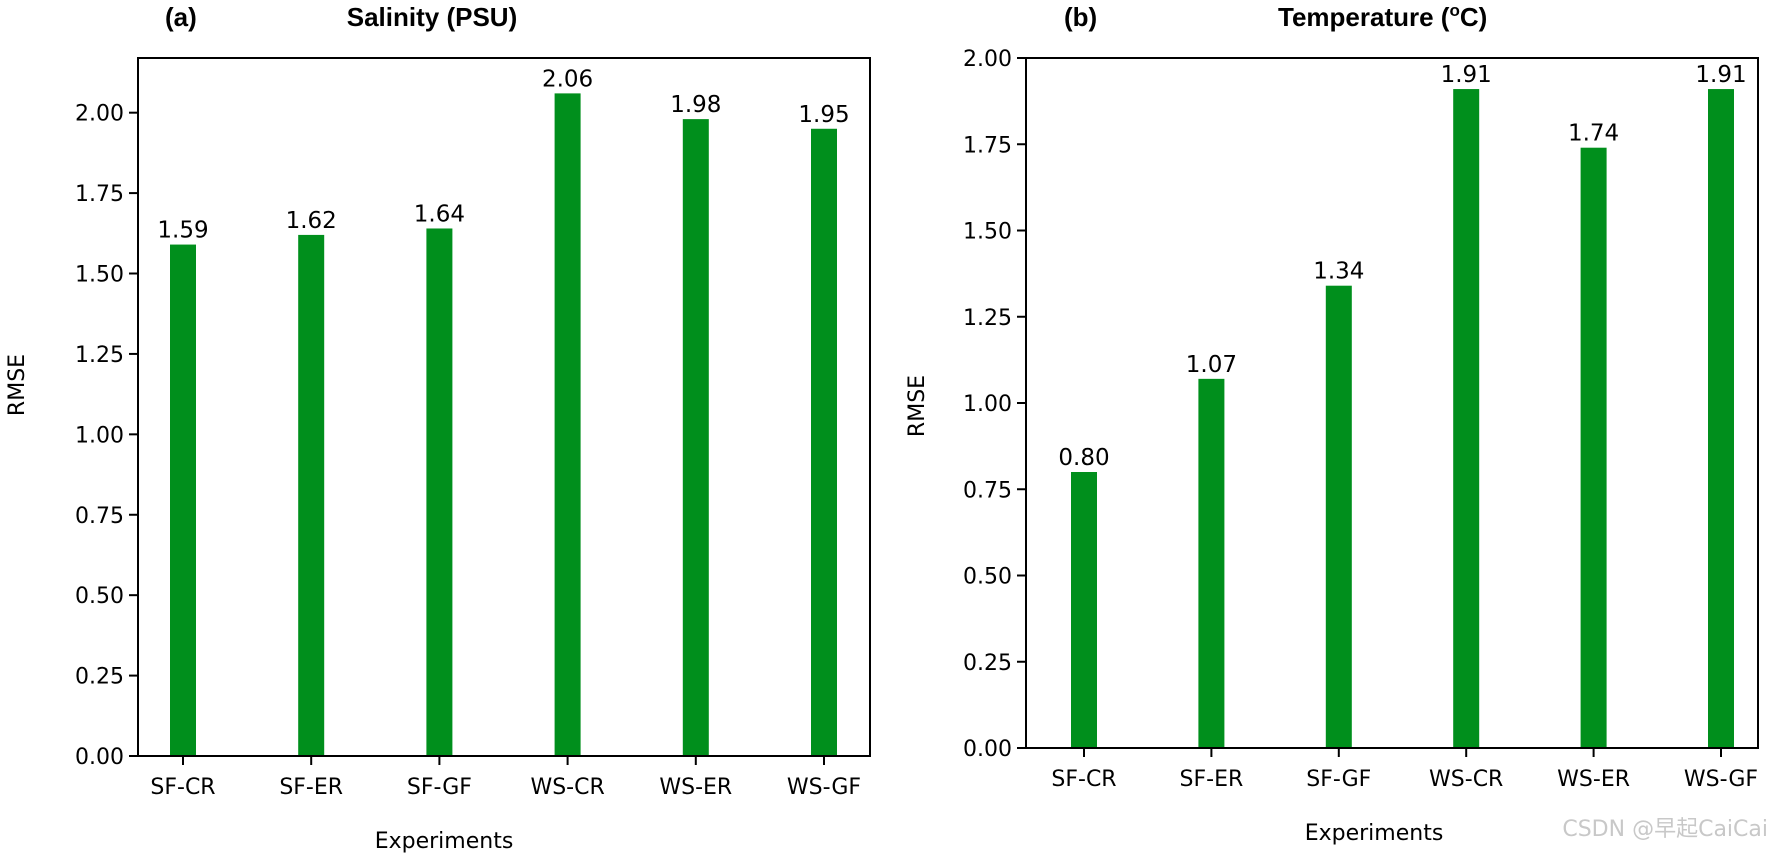  What do you see at coordinates (695, 105) in the screenshot?
I see `bar-value-label: 1.98` at bounding box center [695, 105].